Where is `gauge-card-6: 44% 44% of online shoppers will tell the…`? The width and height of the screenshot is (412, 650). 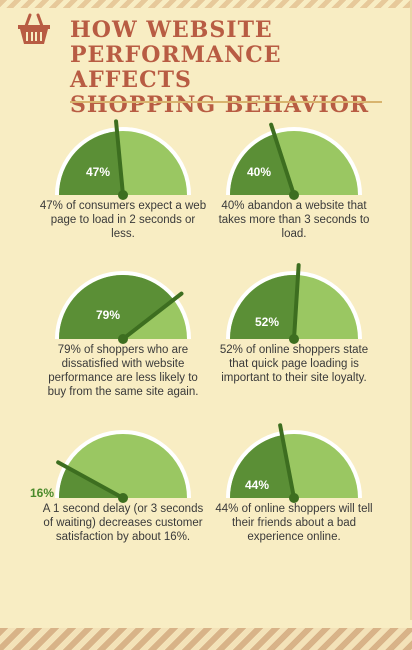
gauge-card-6: 44% 44% of online shoppers will tell the… is located at coordinates (294, 500).